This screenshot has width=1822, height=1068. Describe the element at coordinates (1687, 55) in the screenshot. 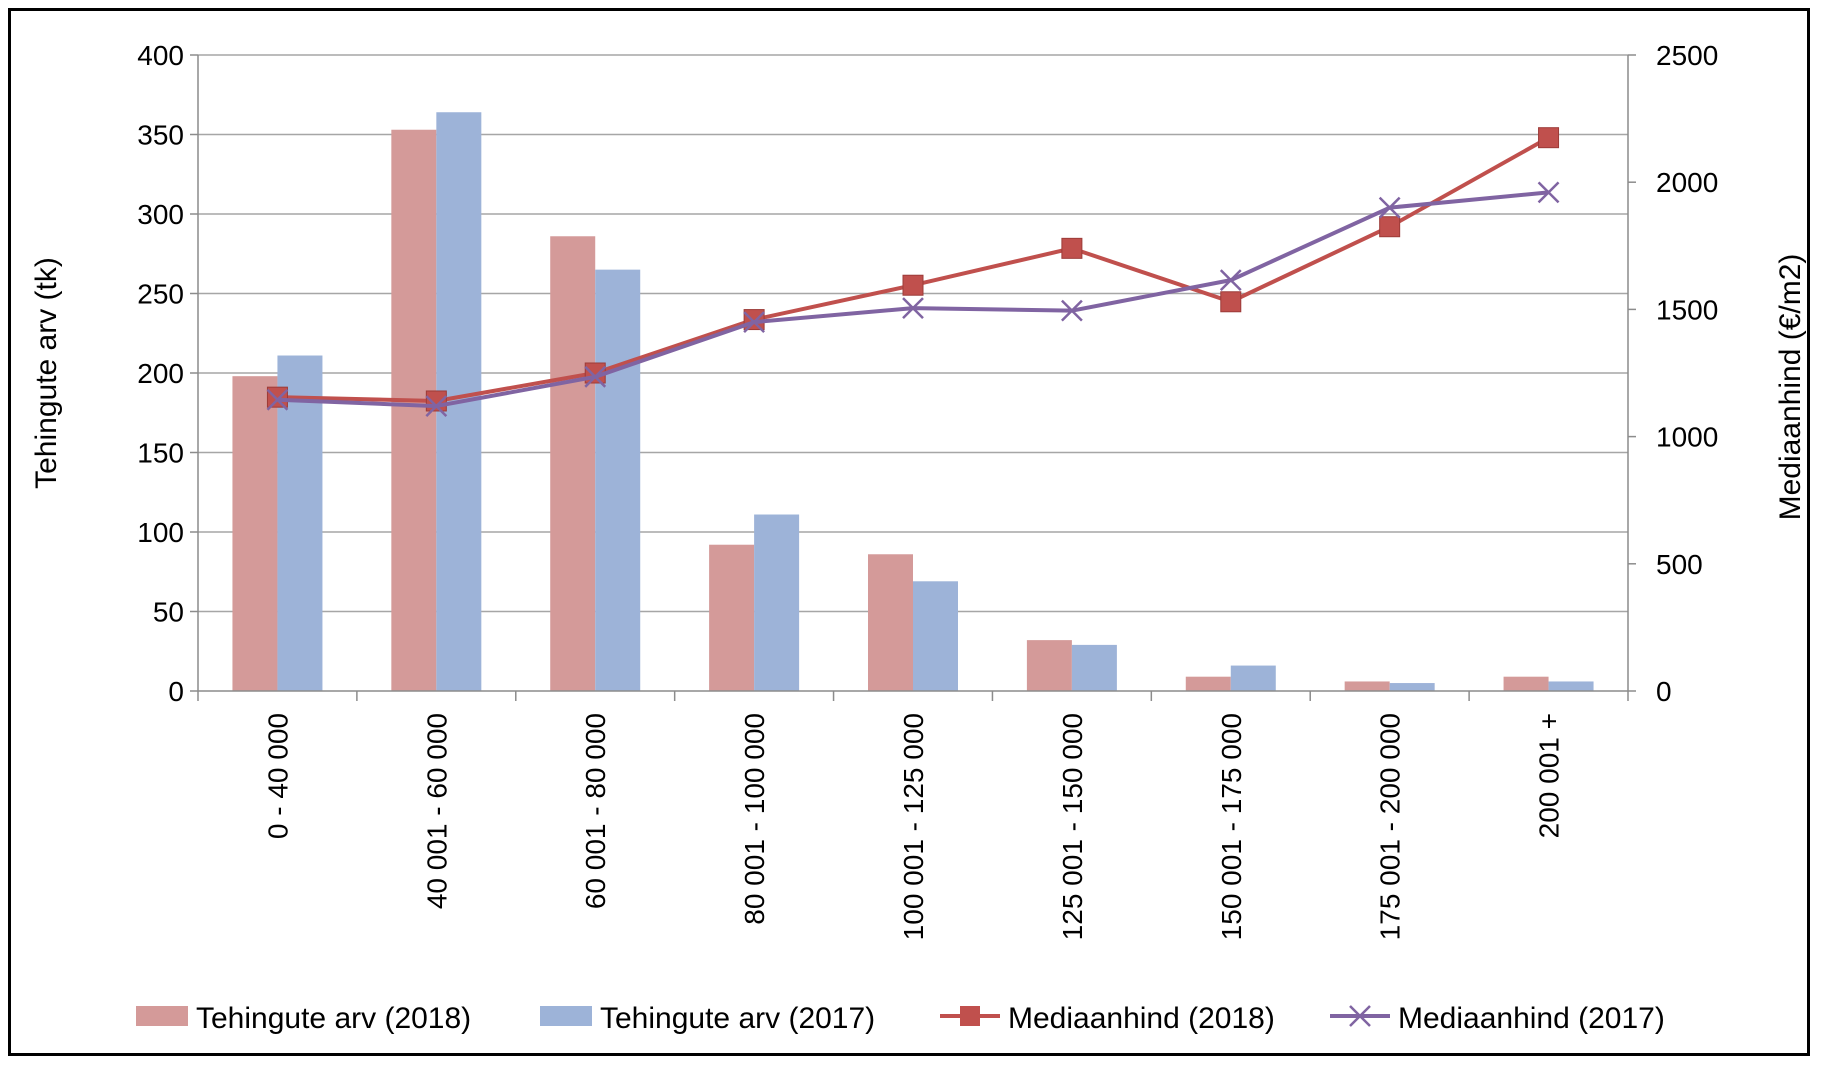

I see `y2-tick-label: 2500` at that location.